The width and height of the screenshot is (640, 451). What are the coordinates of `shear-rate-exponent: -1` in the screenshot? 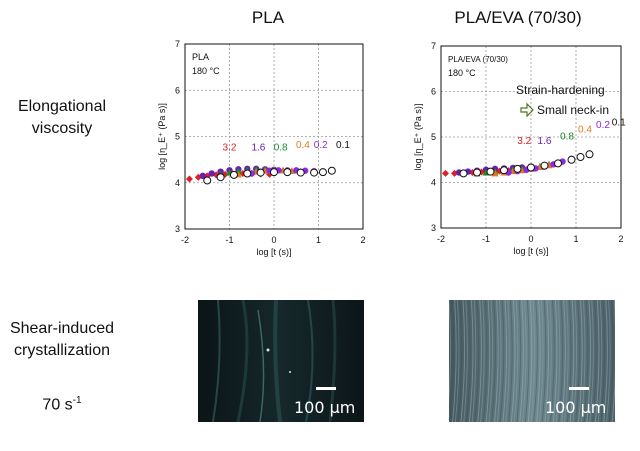 It's located at (77, 400).